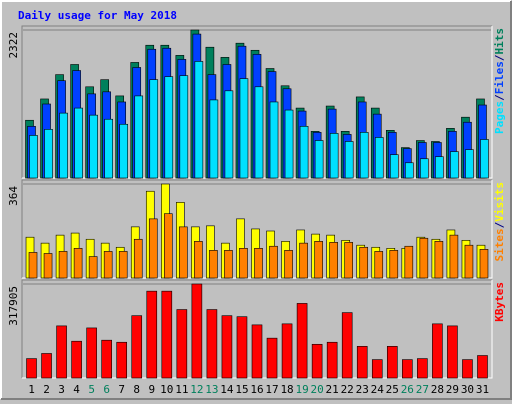 The height and width of the screenshot is (404, 512). What do you see at coordinates (106, 389) in the screenshot?
I see `x-tick-label: 6` at bounding box center [106, 389].